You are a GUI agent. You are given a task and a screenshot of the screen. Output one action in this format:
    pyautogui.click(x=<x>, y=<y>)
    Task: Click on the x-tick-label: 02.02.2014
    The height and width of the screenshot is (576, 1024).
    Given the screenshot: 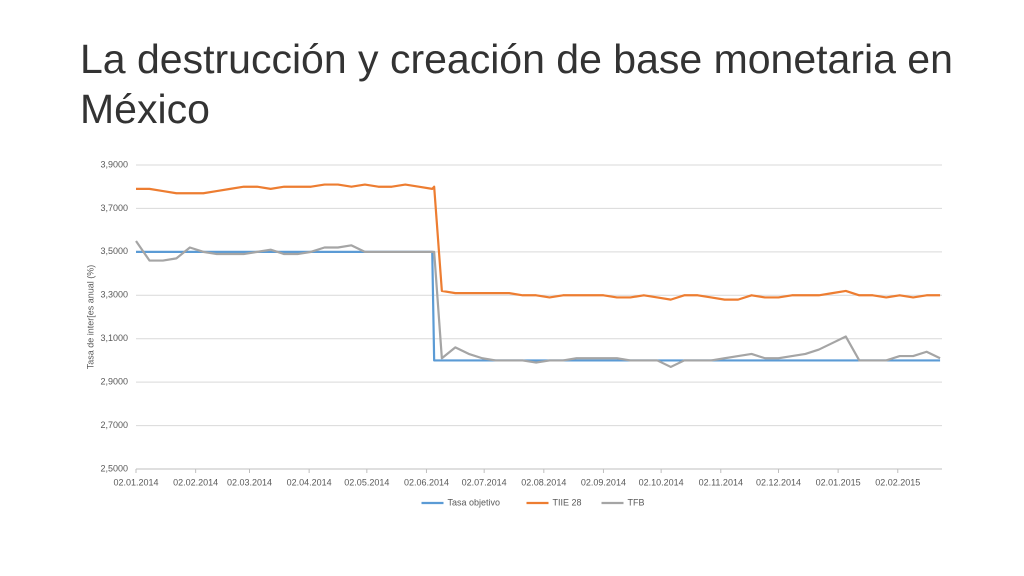 What is the action you would take?
    pyautogui.click(x=195, y=482)
    